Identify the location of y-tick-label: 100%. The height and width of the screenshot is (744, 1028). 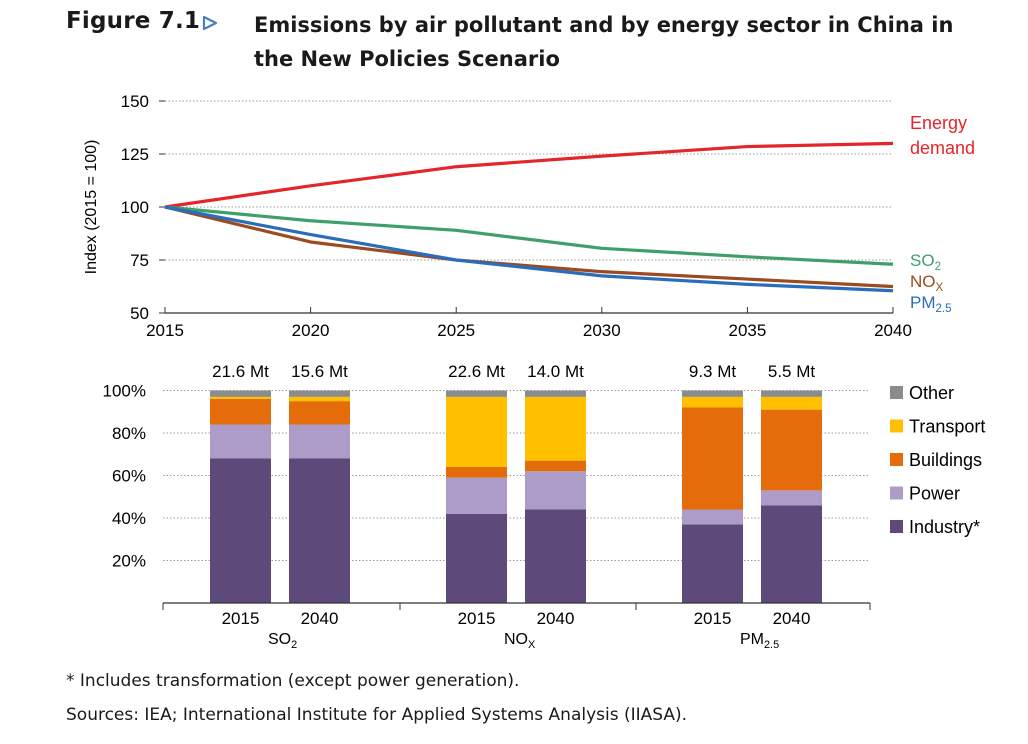
(124, 391).